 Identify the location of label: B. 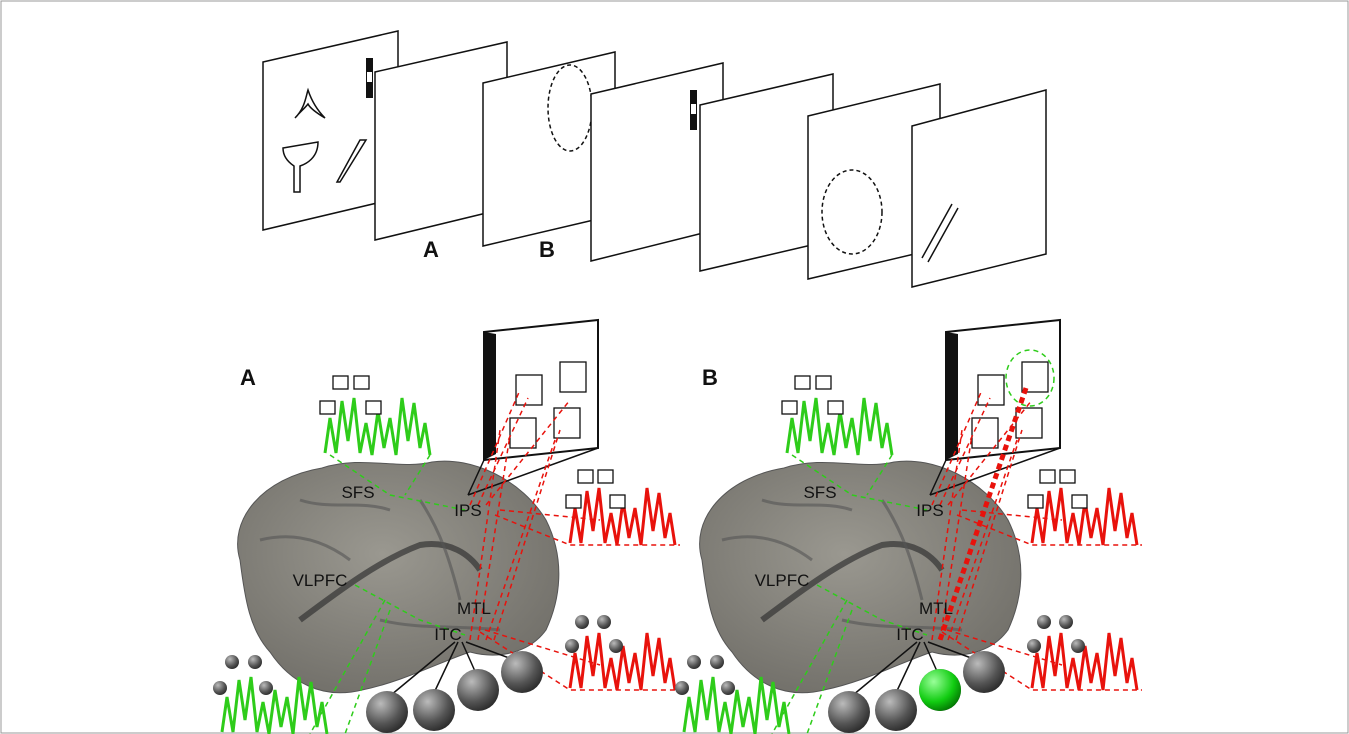
(547, 249).